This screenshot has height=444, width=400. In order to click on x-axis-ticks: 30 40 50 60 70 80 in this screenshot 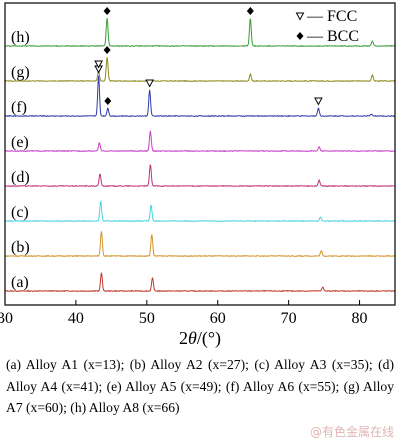, I will do `click(184, 313)`.